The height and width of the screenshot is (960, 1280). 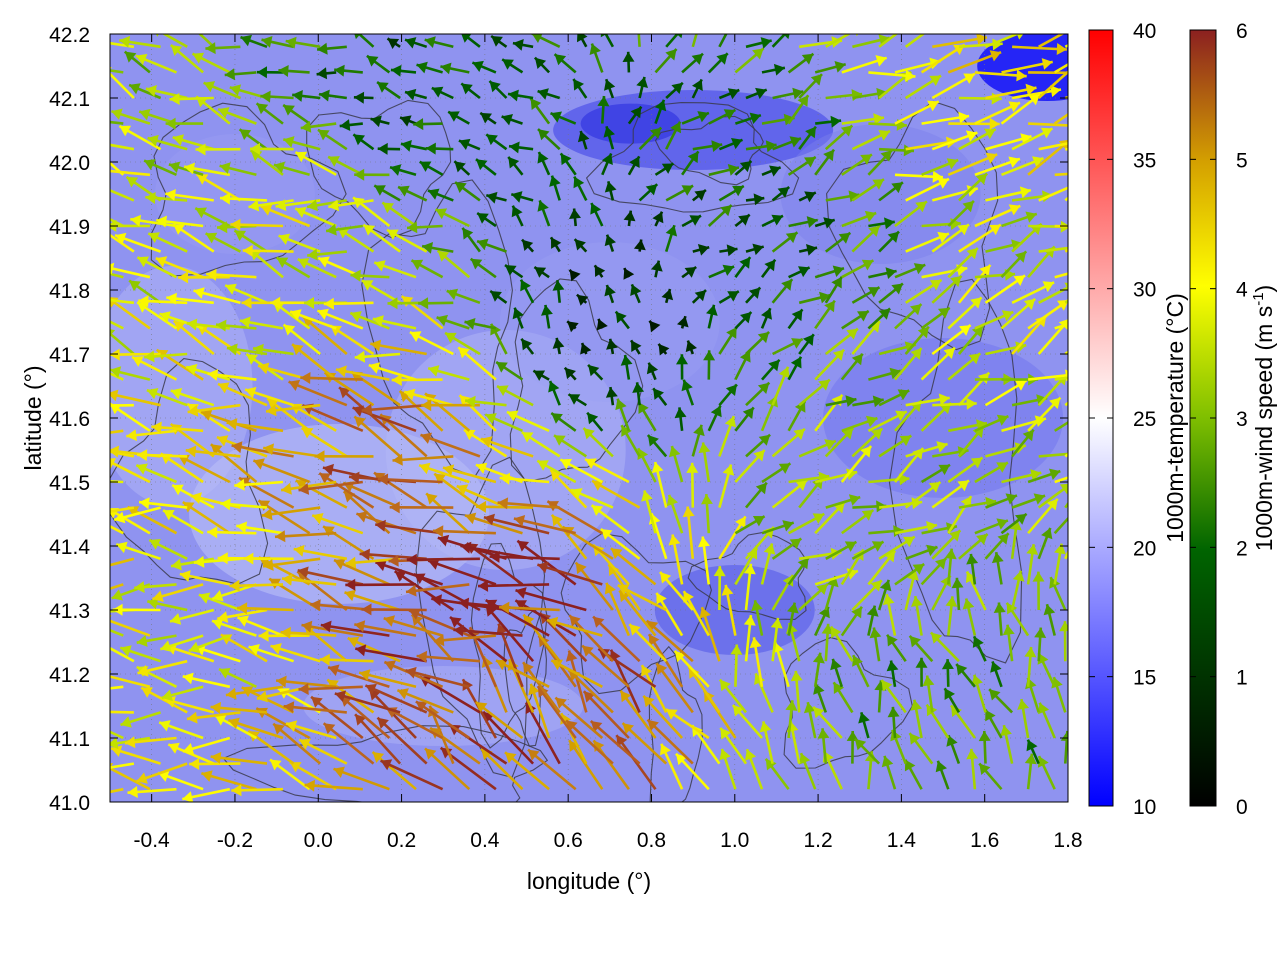 I want to click on colorbar-tick-label: 40, so click(x=1144, y=31).